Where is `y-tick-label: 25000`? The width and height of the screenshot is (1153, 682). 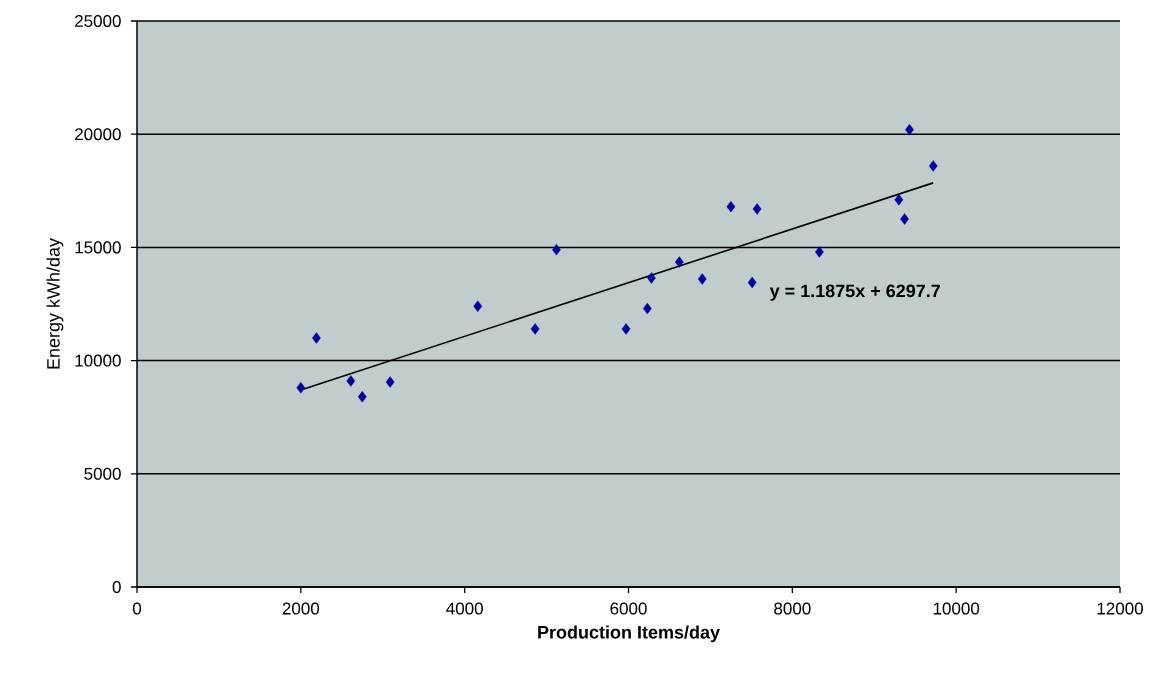
y-tick-label: 25000 is located at coordinates (98, 21).